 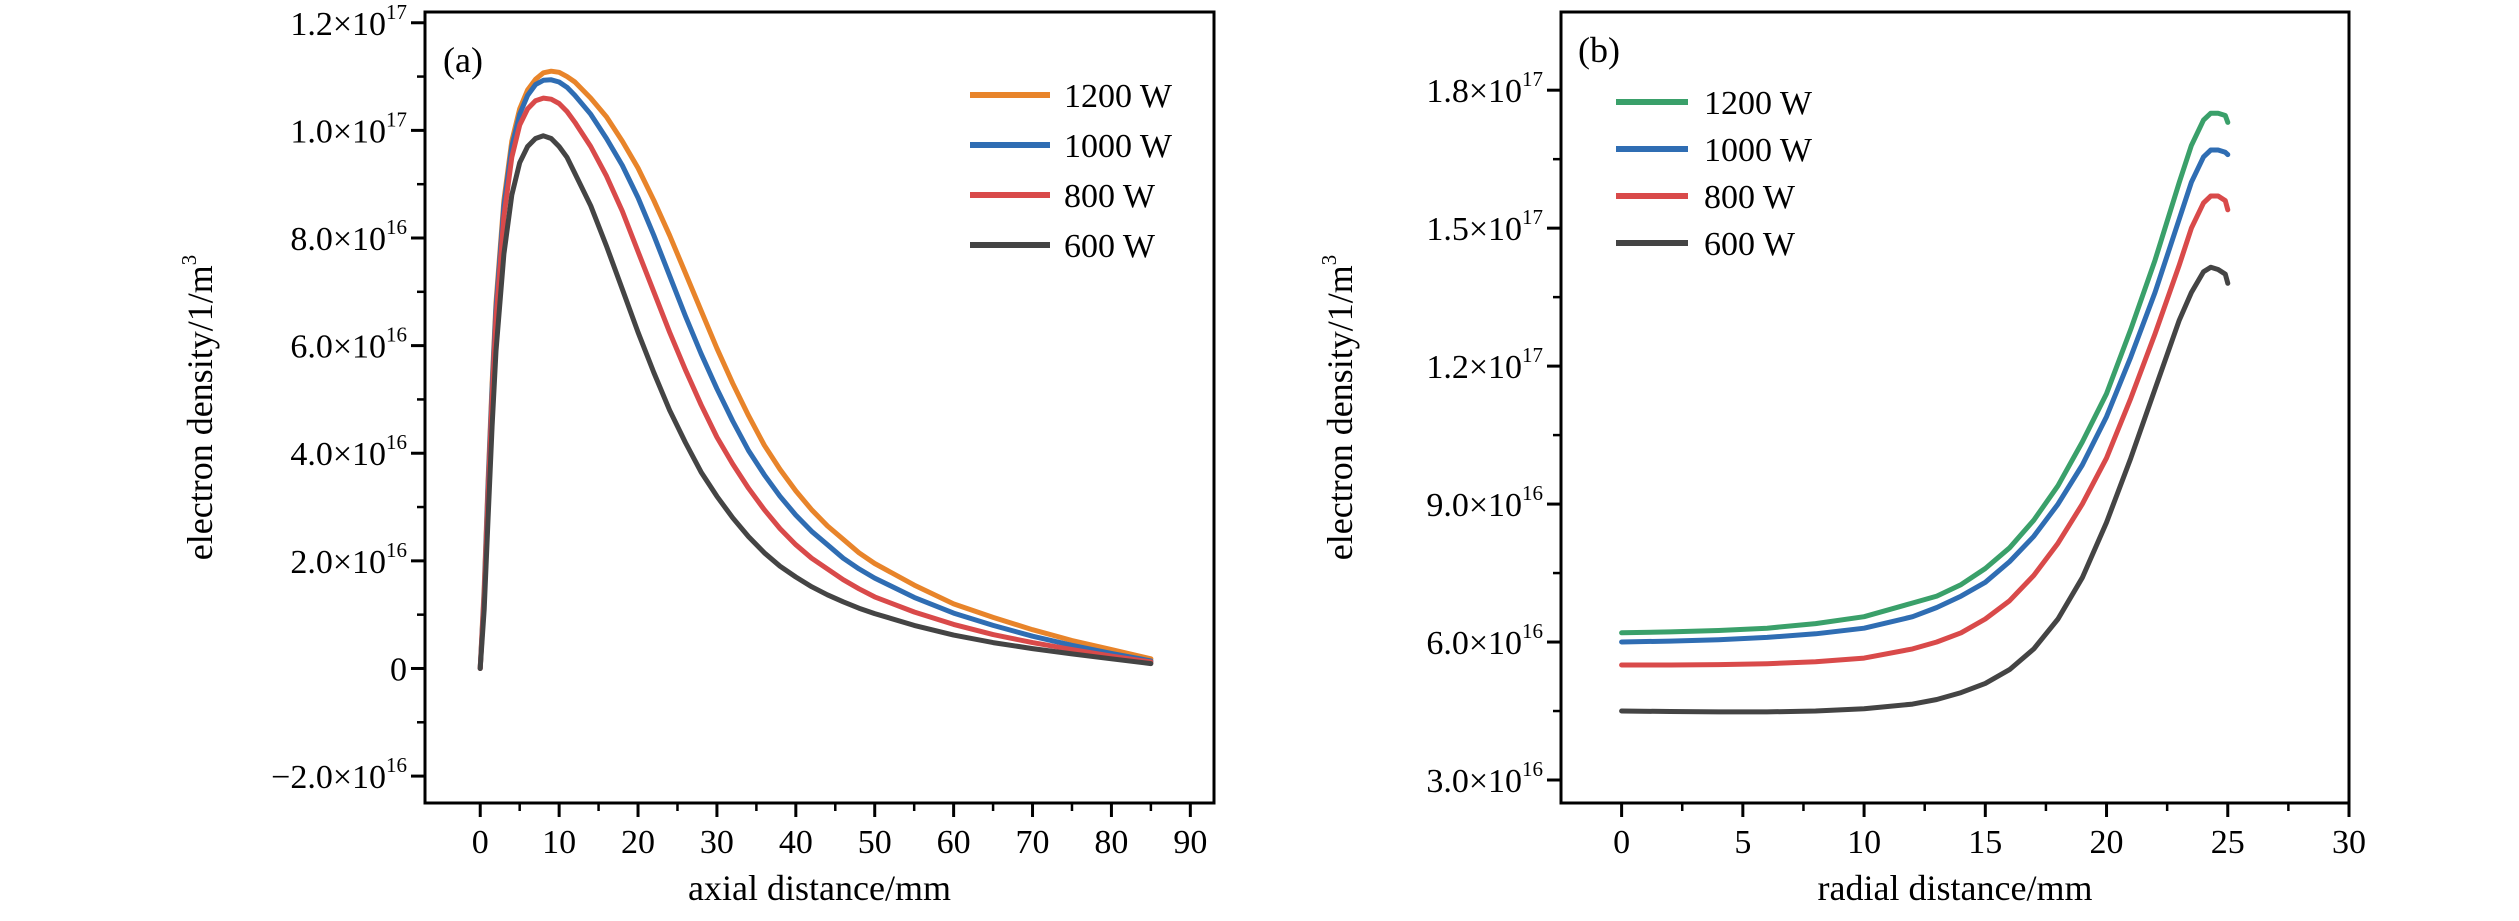 I want to click on panel-b-y-tick-label: 9.0×10¹⁶, so click(x=1484, y=502).